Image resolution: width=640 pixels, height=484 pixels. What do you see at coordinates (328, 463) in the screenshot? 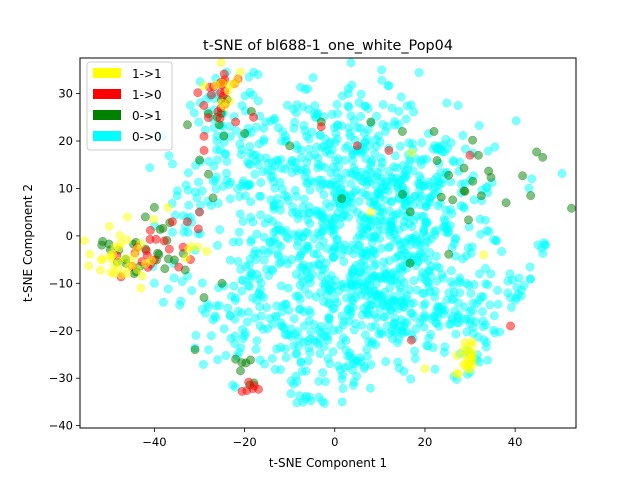
I see `x-axis-label: t-SNE Component 1` at bounding box center [328, 463].